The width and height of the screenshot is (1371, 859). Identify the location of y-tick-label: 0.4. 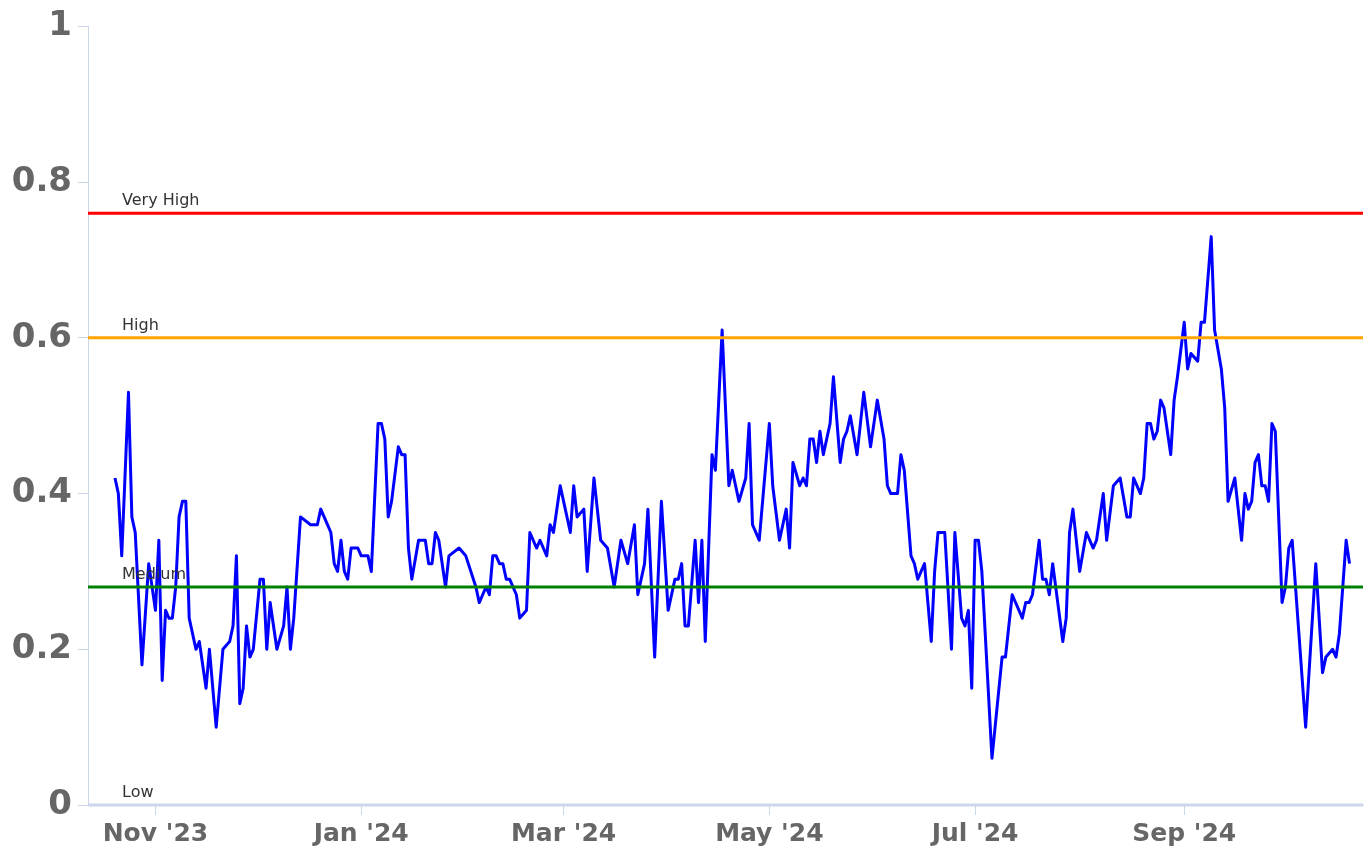
(41, 490).